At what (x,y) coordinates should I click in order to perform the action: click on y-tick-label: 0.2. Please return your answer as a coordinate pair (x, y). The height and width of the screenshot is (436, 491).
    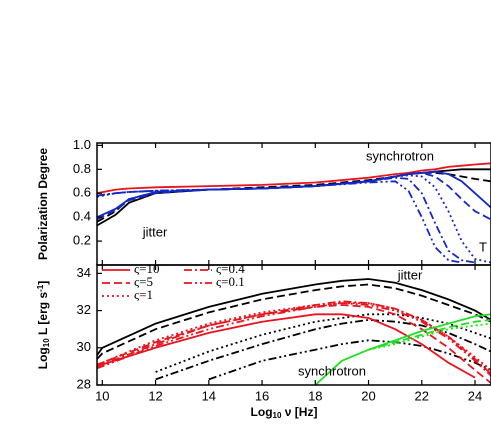
    Looking at the image, I should click on (82, 240).